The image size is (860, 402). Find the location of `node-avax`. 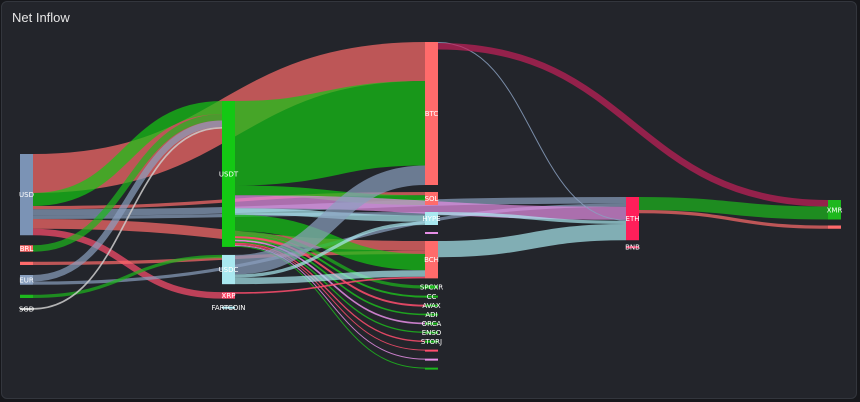

node-avax is located at coordinates (431, 305).